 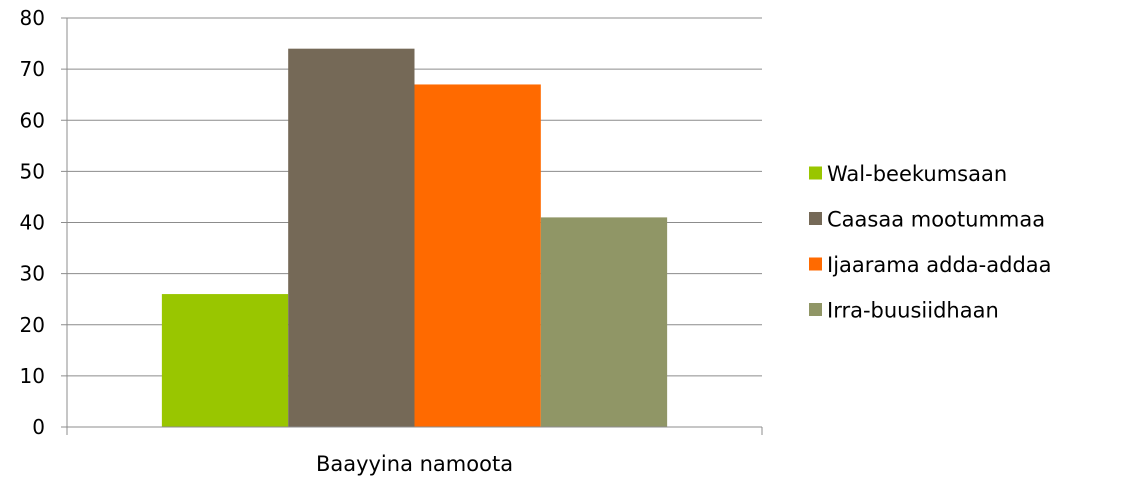 I want to click on y-tick-label: 50, so click(x=32, y=171).